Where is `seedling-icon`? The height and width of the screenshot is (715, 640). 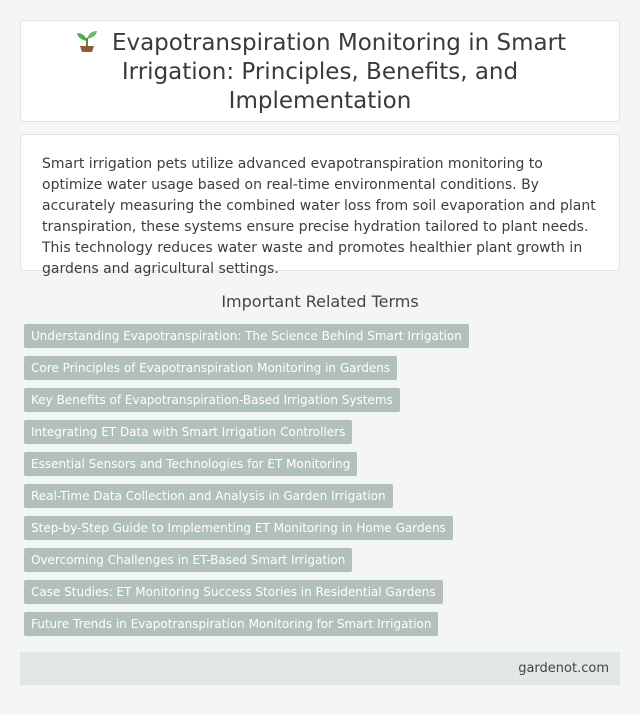
seedling-icon is located at coordinates (86, 41).